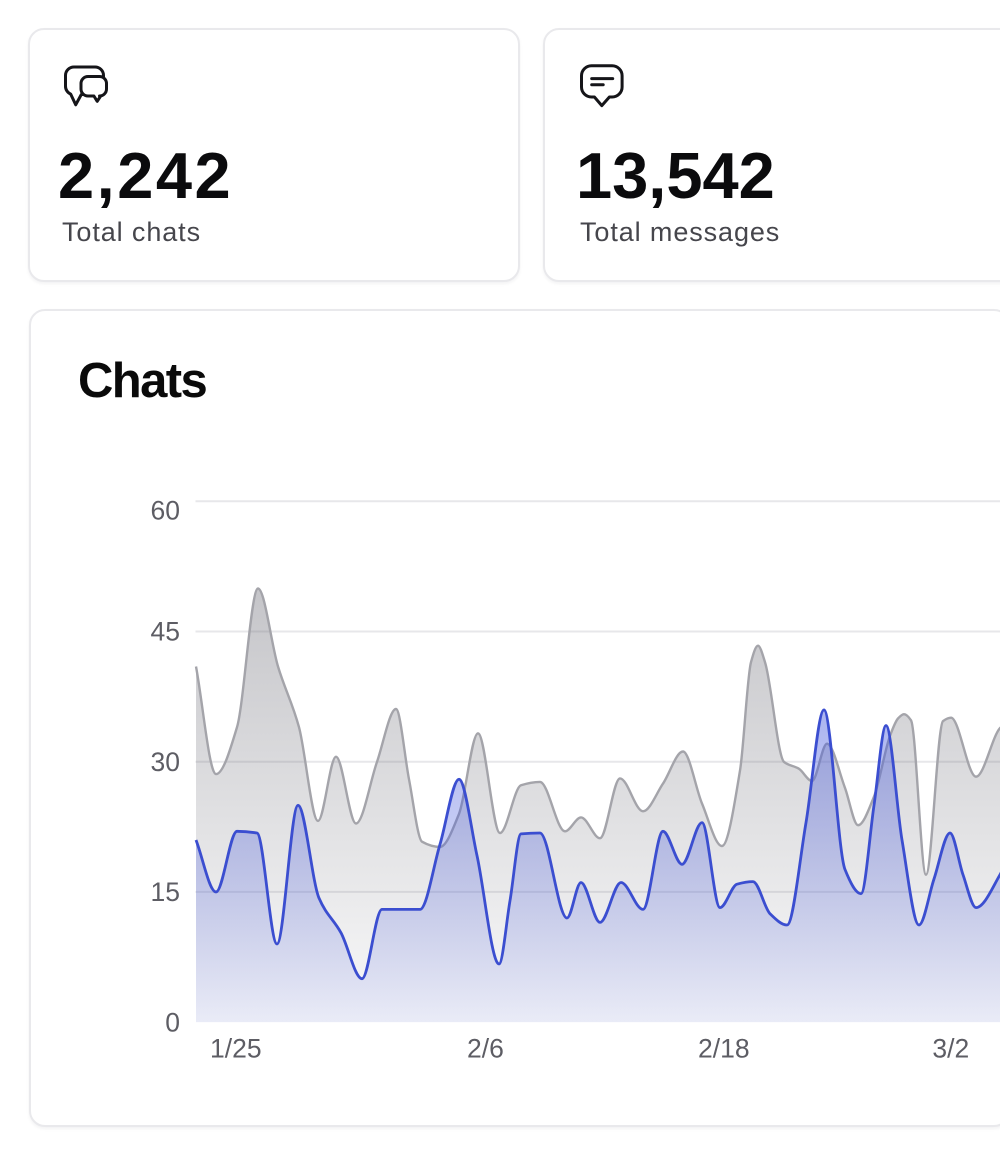 The width and height of the screenshot is (1000, 1169). Describe the element at coordinates (950, 1049) in the screenshot. I see `svg-text: 3/2` at that location.